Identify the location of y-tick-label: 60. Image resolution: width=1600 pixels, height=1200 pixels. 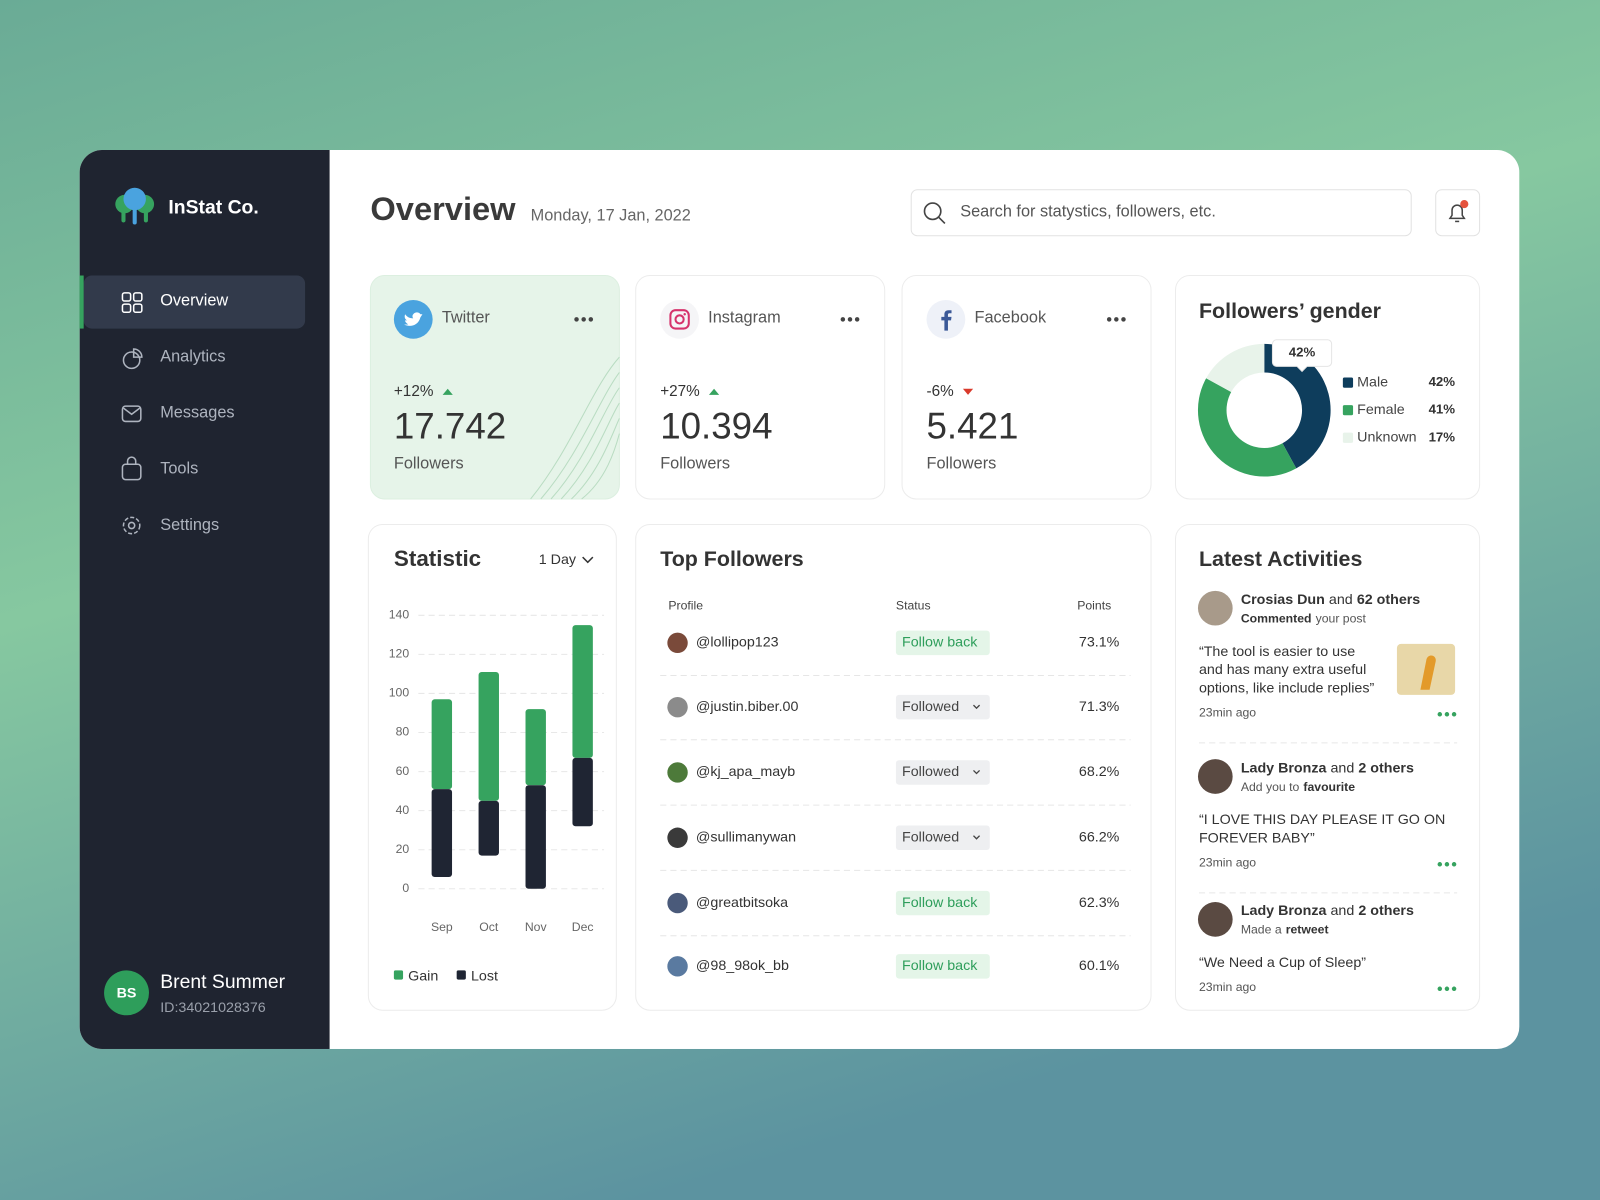
(403, 771).